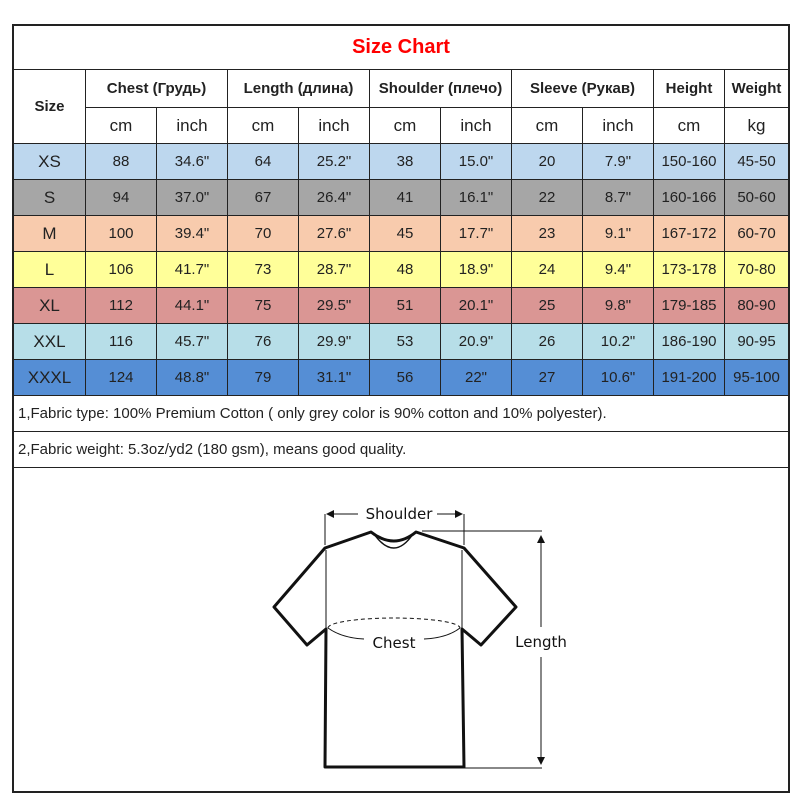  I want to click on chest-label: Chest, so click(394, 643).